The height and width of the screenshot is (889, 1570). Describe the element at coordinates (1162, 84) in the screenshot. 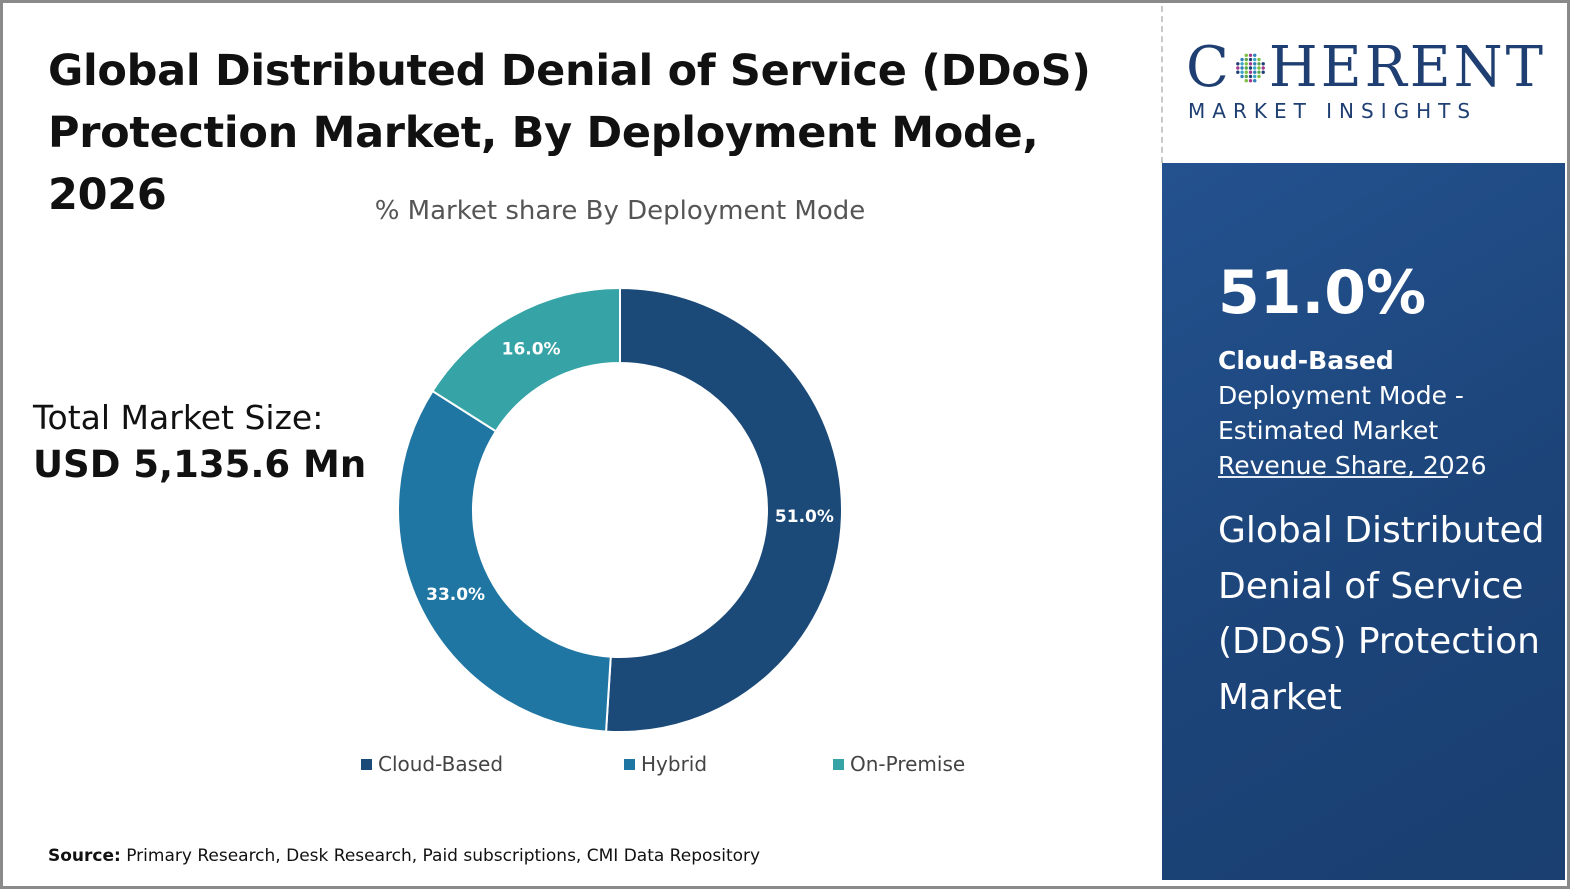

I see `header-divider` at that location.